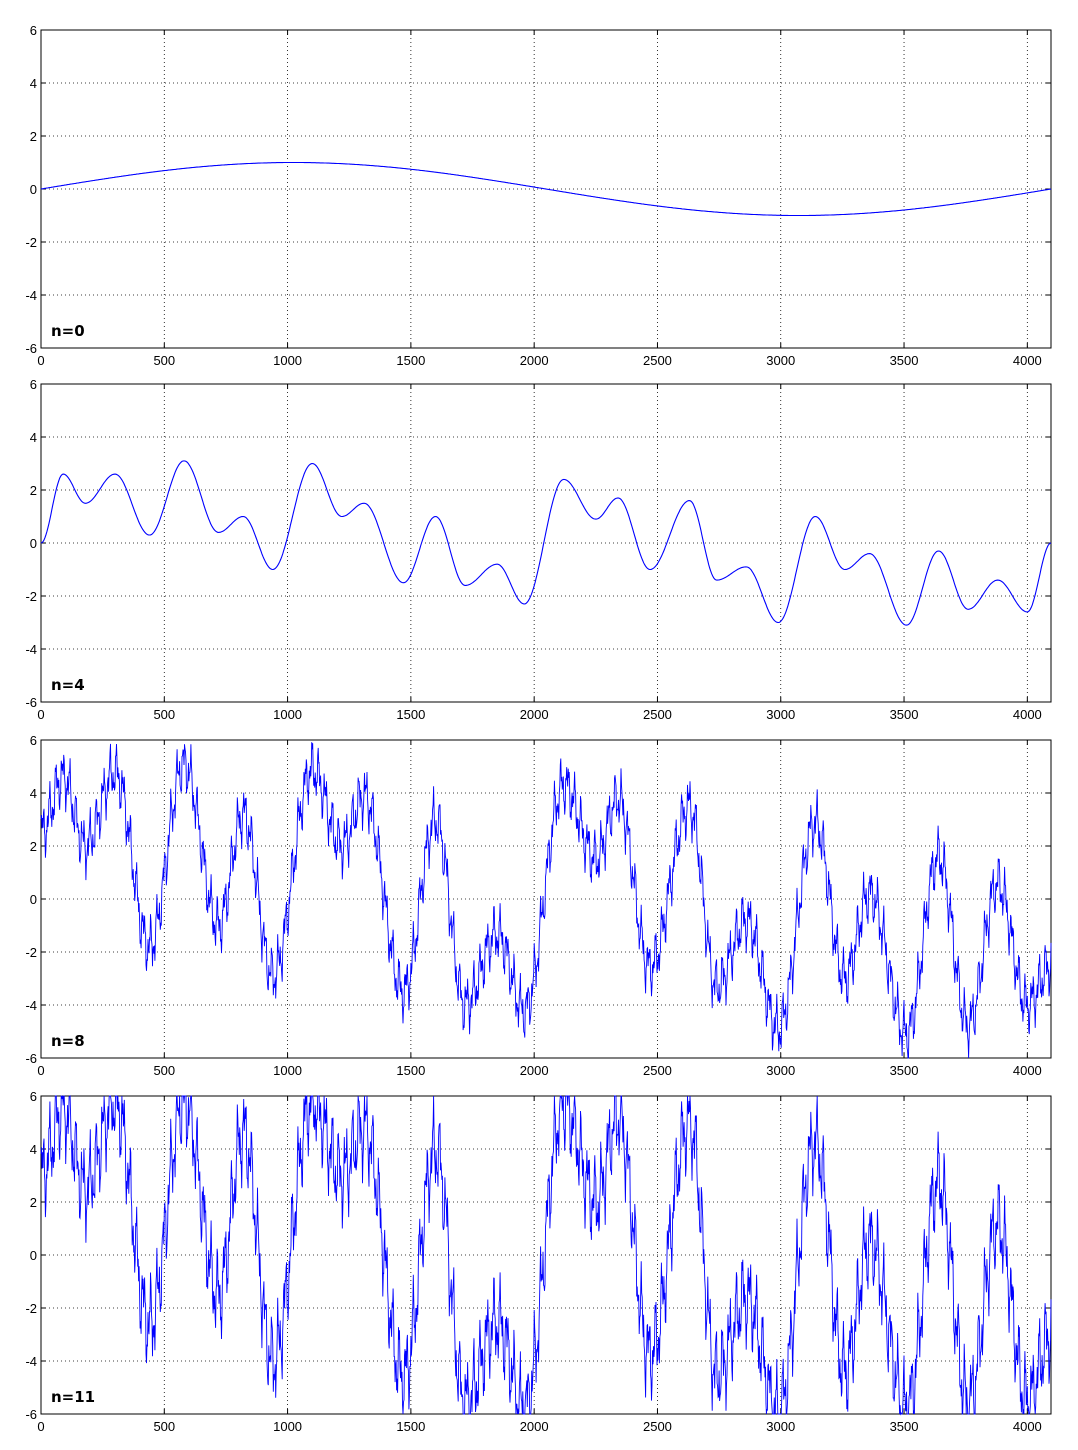  Describe the element at coordinates (73, 1397) in the screenshot. I see `panel-label: n=11` at that location.